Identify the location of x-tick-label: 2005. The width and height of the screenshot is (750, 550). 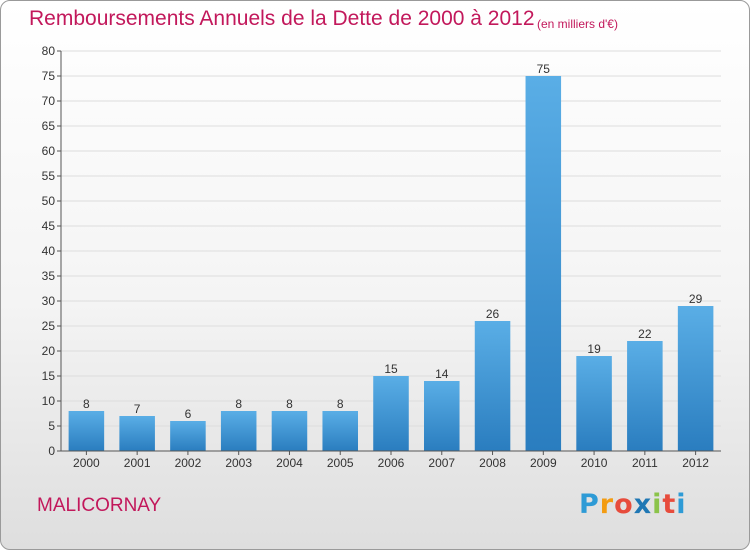
(340, 463).